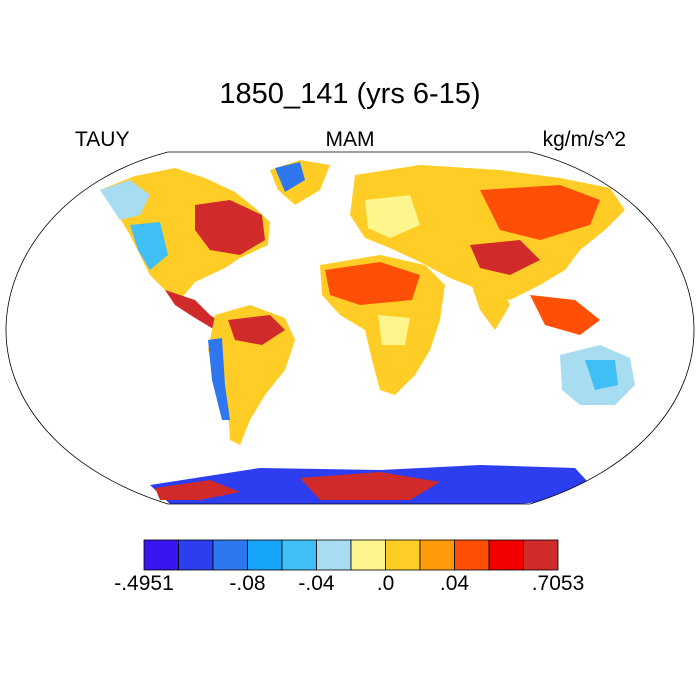 The image size is (700, 700). I want to click on tibet-anomaly, so click(505, 257).